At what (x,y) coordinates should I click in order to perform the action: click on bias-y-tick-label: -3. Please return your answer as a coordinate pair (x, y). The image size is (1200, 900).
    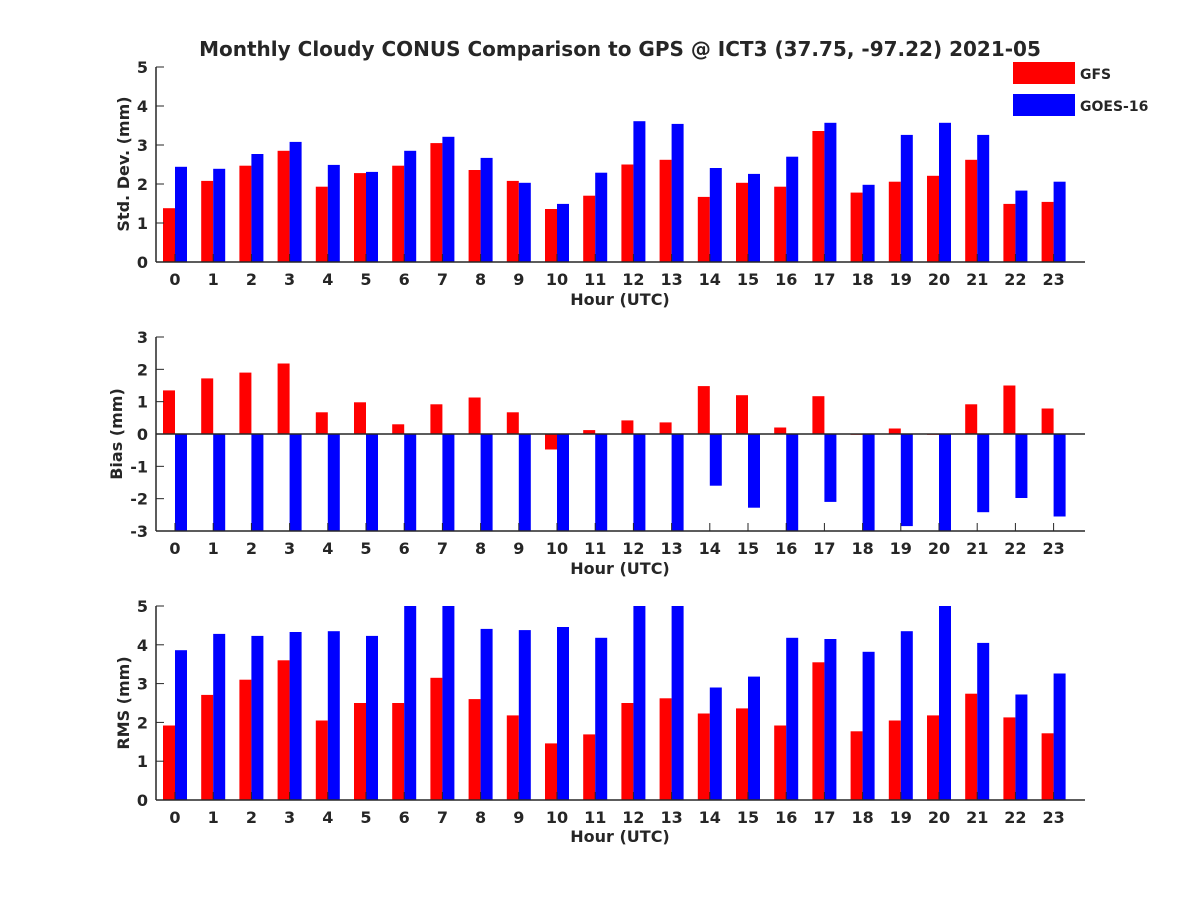
    Looking at the image, I should click on (139, 531).